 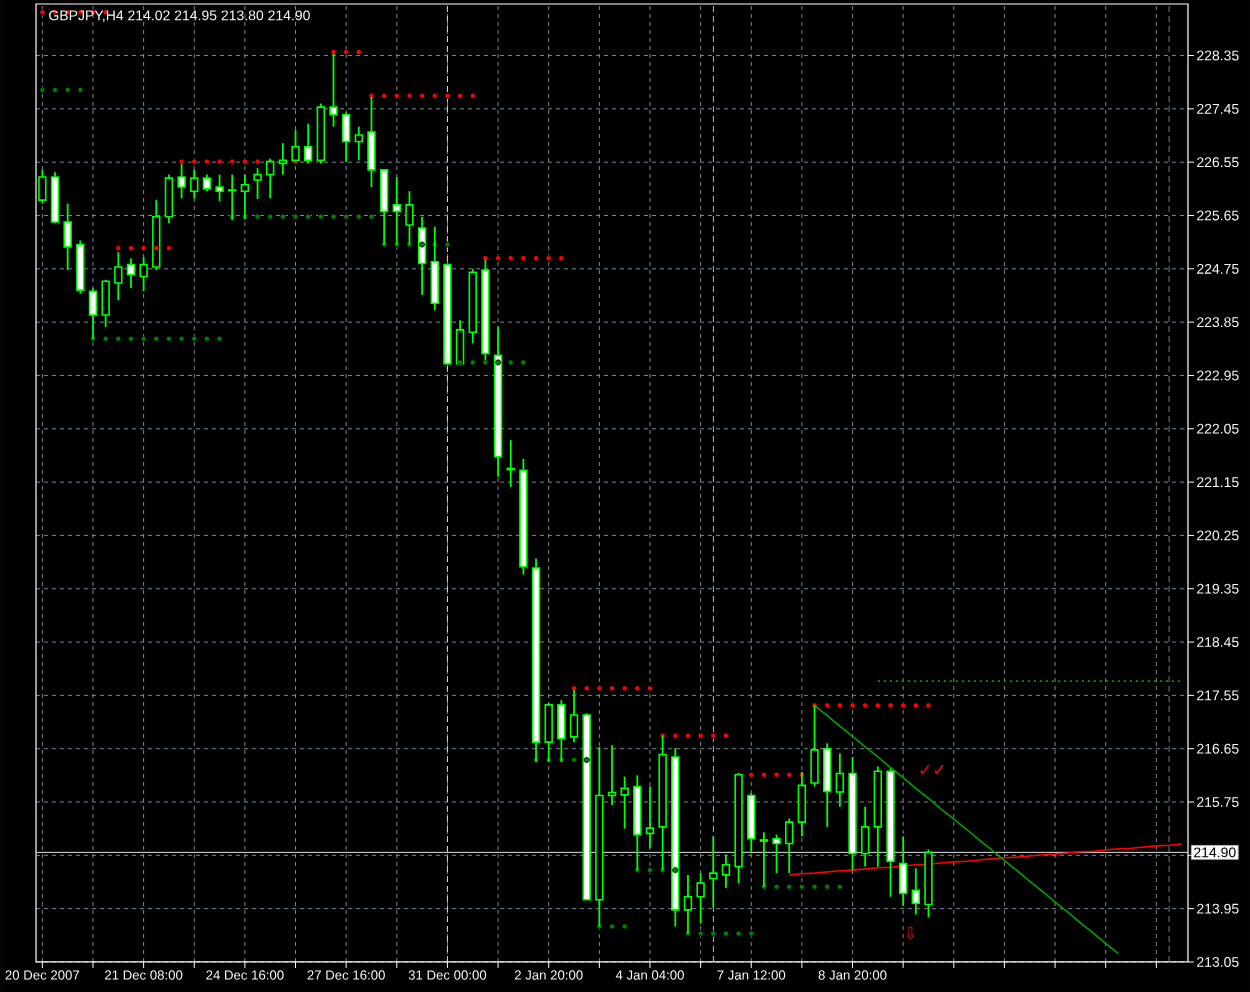 What do you see at coordinates (966, 829) in the screenshot?
I see `line-series` at bounding box center [966, 829].